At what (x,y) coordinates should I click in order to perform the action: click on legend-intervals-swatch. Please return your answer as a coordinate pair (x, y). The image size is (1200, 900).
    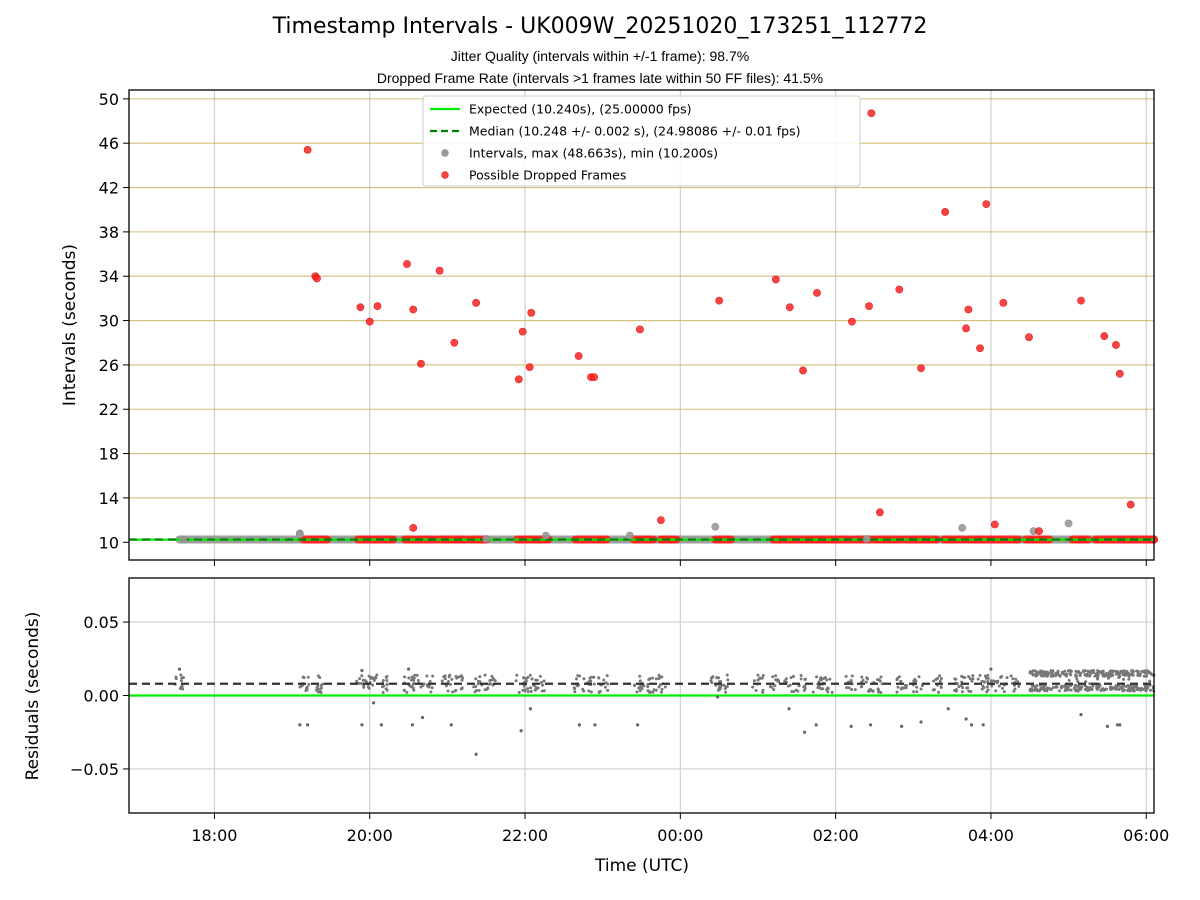
    Looking at the image, I should click on (445, 153).